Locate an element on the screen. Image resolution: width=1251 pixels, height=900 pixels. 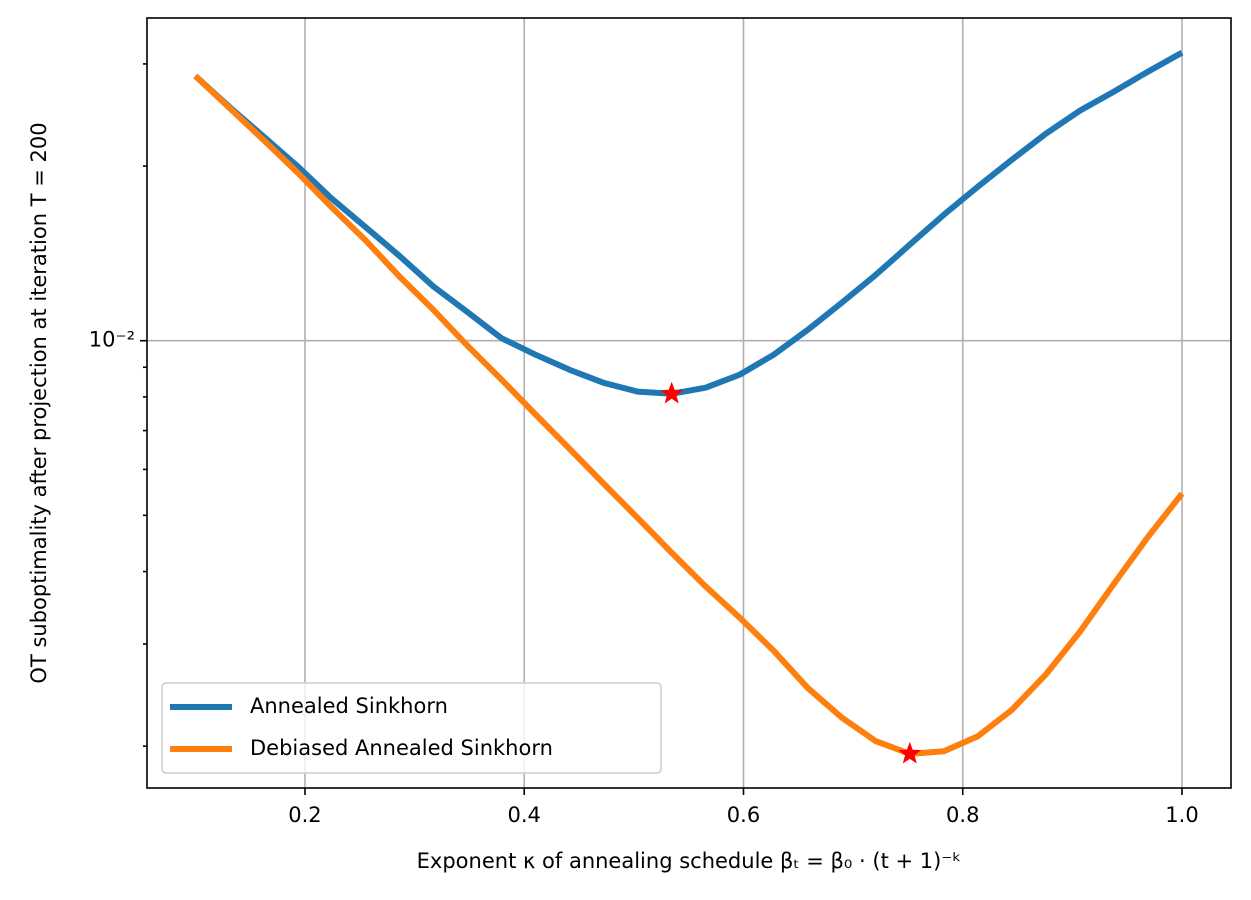
x-tick-label: 0.4 is located at coordinates (524, 815).